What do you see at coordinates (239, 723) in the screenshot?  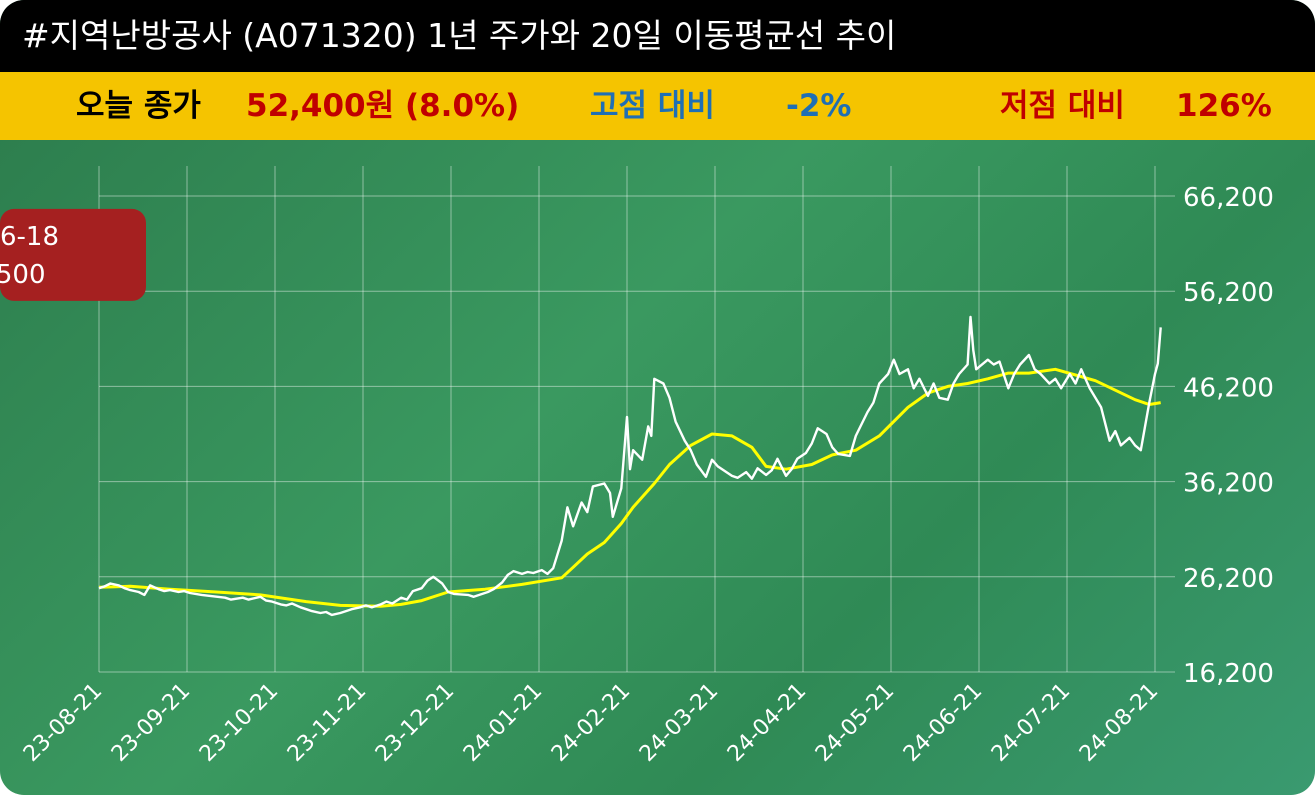 I see `x-tick-label: 23-10-21` at bounding box center [239, 723].